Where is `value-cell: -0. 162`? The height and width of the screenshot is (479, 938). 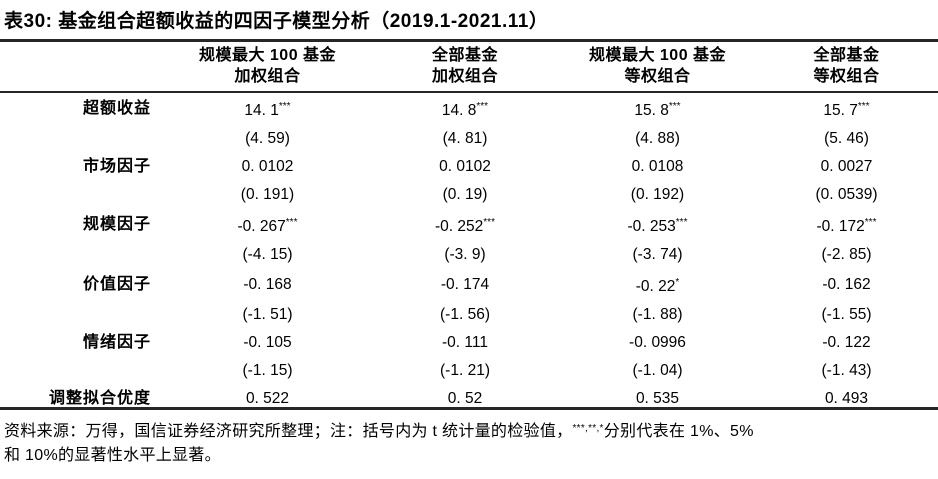
value-cell: -0. 162 is located at coordinates (846, 285).